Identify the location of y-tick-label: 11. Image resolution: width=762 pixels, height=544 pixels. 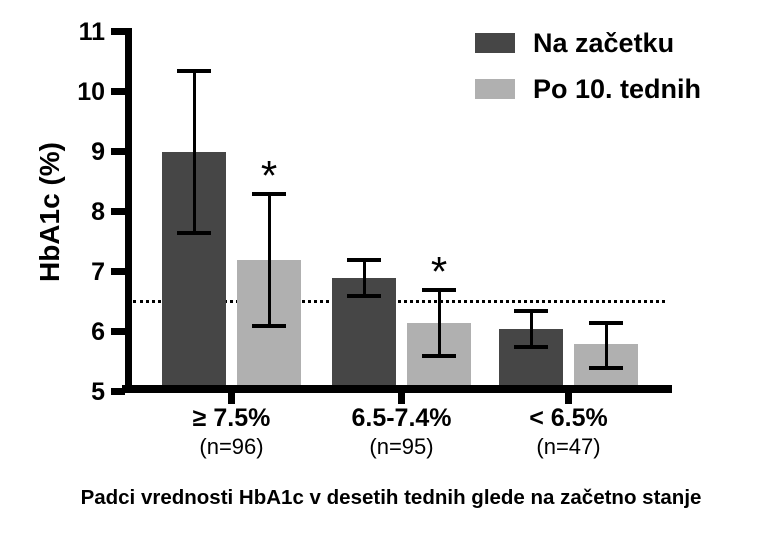
(91, 31).